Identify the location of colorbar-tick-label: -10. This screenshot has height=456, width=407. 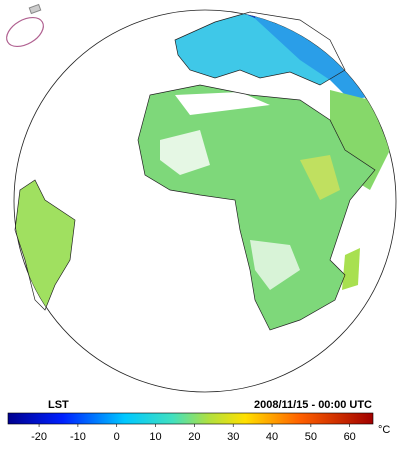
(78, 437).